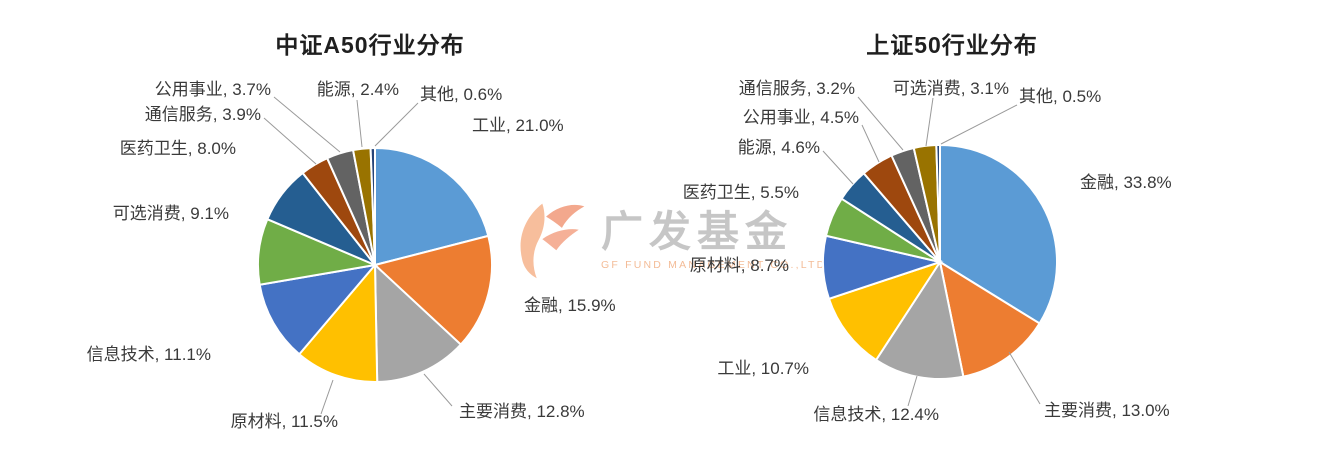 The height and width of the screenshot is (450, 1319). What do you see at coordinates (284, 421) in the screenshot?
I see `slice-label: 原材料, 11.5%` at bounding box center [284, 421].